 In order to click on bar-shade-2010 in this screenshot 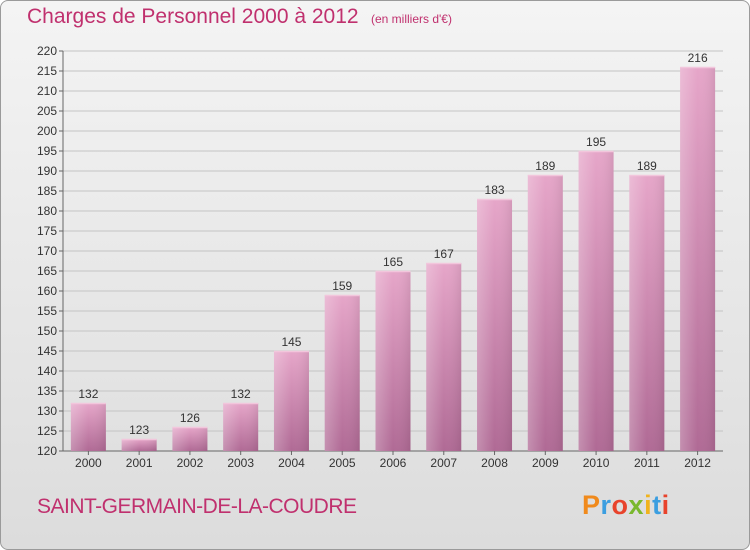, I will do `click(596, 301)`.